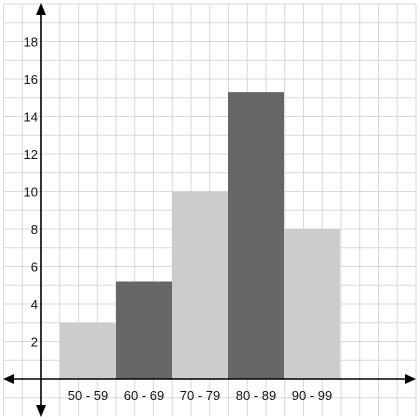  Describe the element at coordinates (41, 411) in the screenshot. I see `y-axis-bottom-arrow` at that location.